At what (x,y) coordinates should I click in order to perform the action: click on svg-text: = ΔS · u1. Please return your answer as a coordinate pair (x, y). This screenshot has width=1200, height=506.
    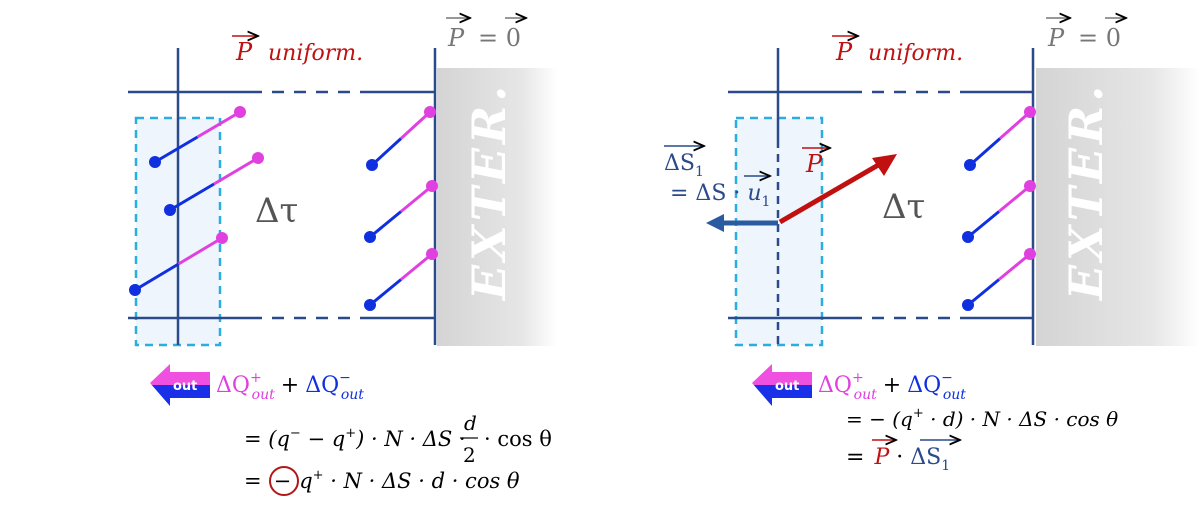
    Looking at the image, I should click on (720, 195).